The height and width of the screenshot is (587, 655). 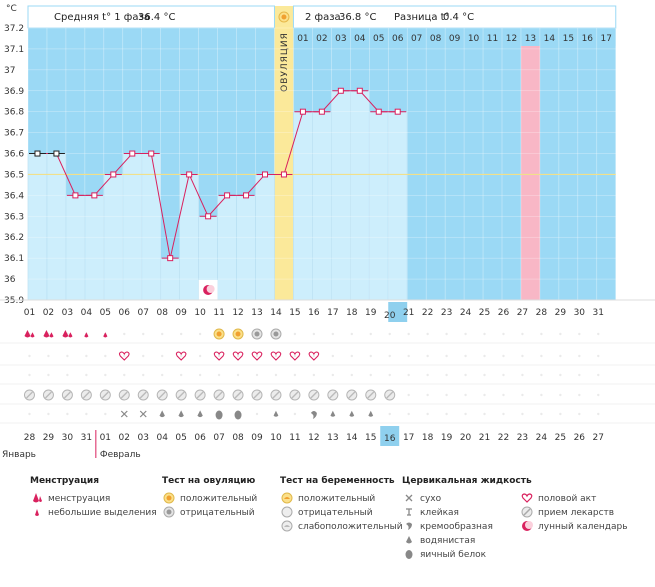 I want to click on ovulation-negative-core, so click(x=276, y=334).